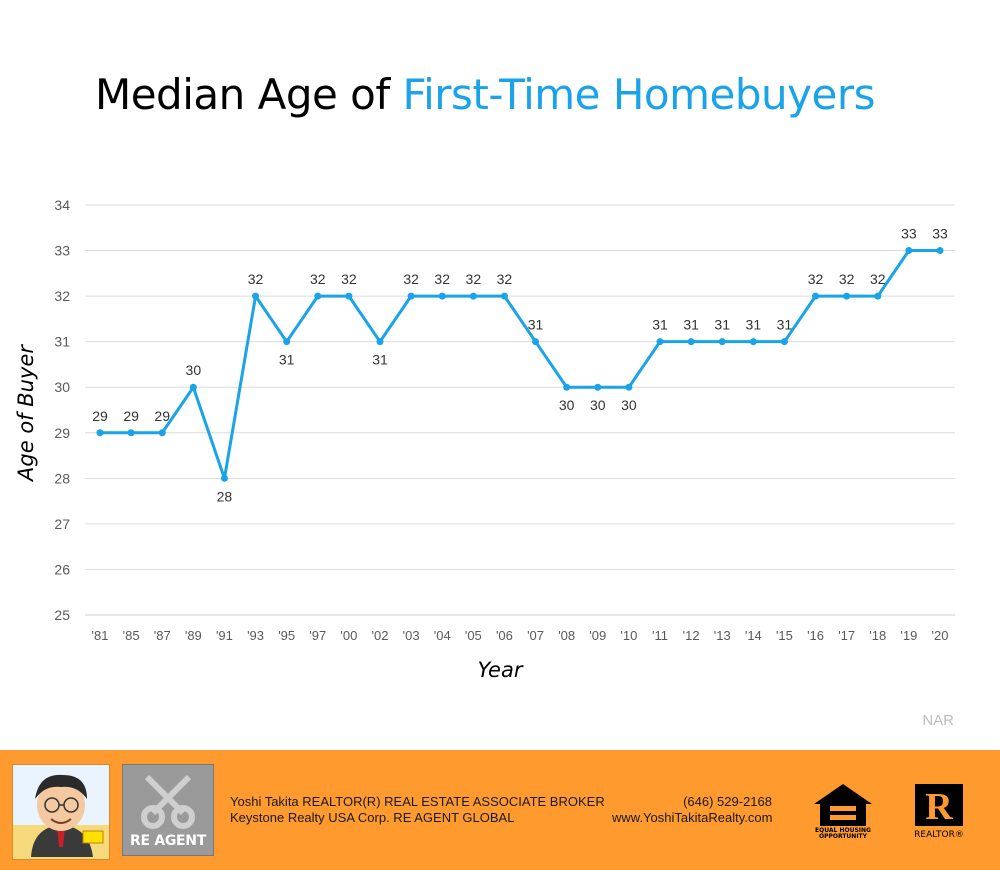  I want to click on x-tick-label: '97, so click(317, 635).